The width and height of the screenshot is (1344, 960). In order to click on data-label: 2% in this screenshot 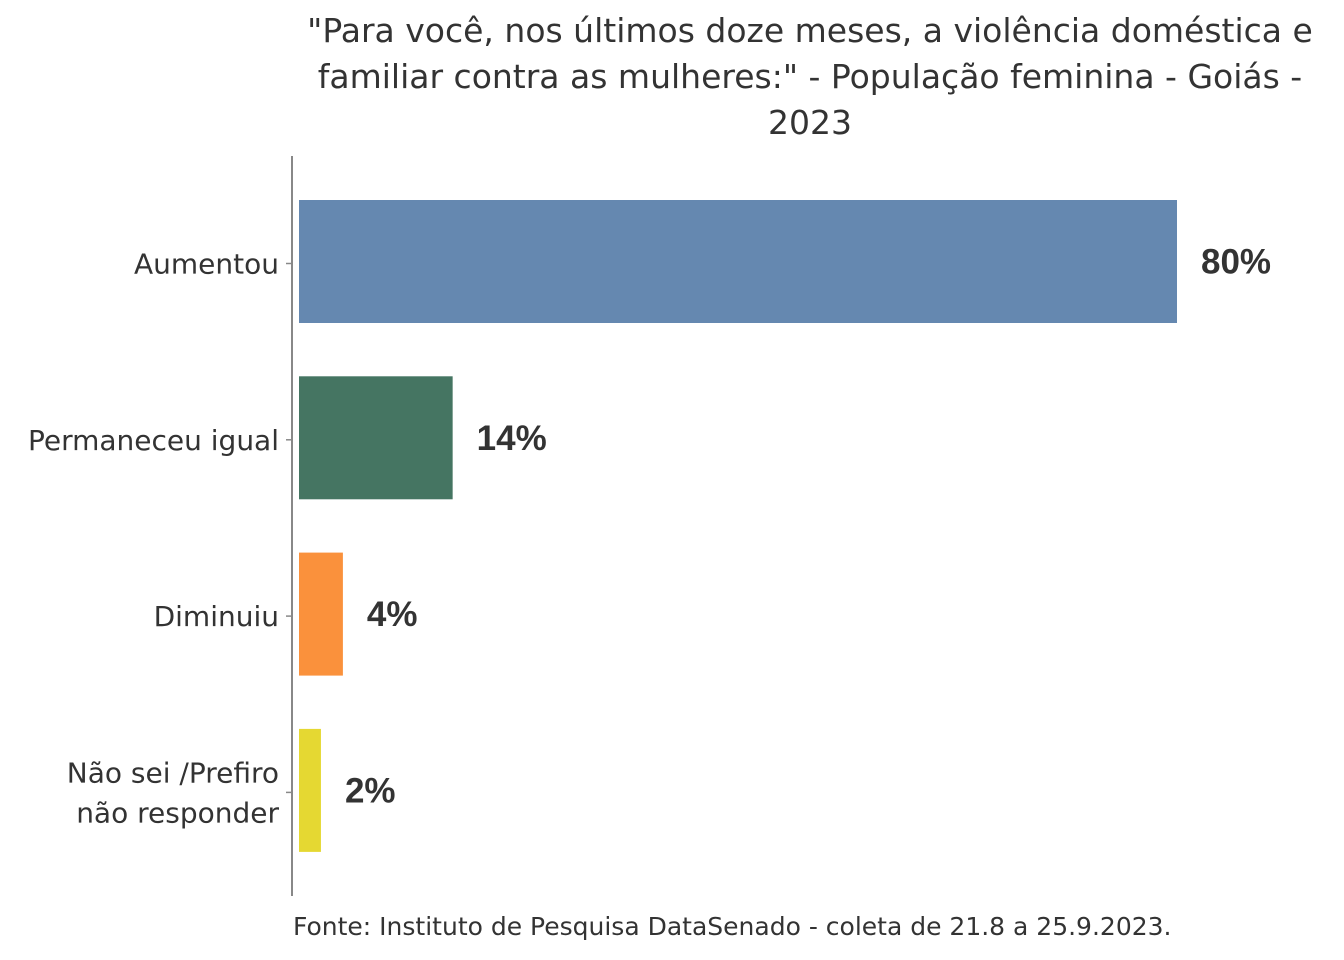, I will do `click(370, 790)`.